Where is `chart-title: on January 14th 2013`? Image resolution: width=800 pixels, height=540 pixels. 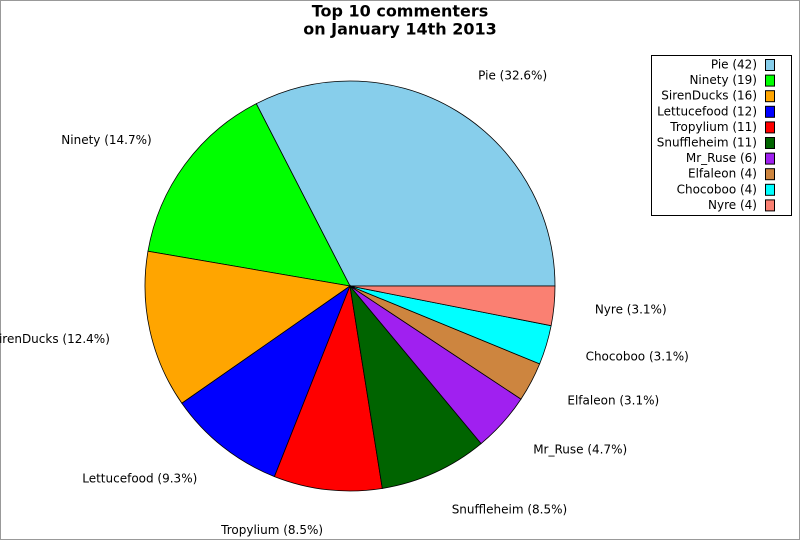 chart-title: on January 14th 2013 is located at coordinates (400, 29).